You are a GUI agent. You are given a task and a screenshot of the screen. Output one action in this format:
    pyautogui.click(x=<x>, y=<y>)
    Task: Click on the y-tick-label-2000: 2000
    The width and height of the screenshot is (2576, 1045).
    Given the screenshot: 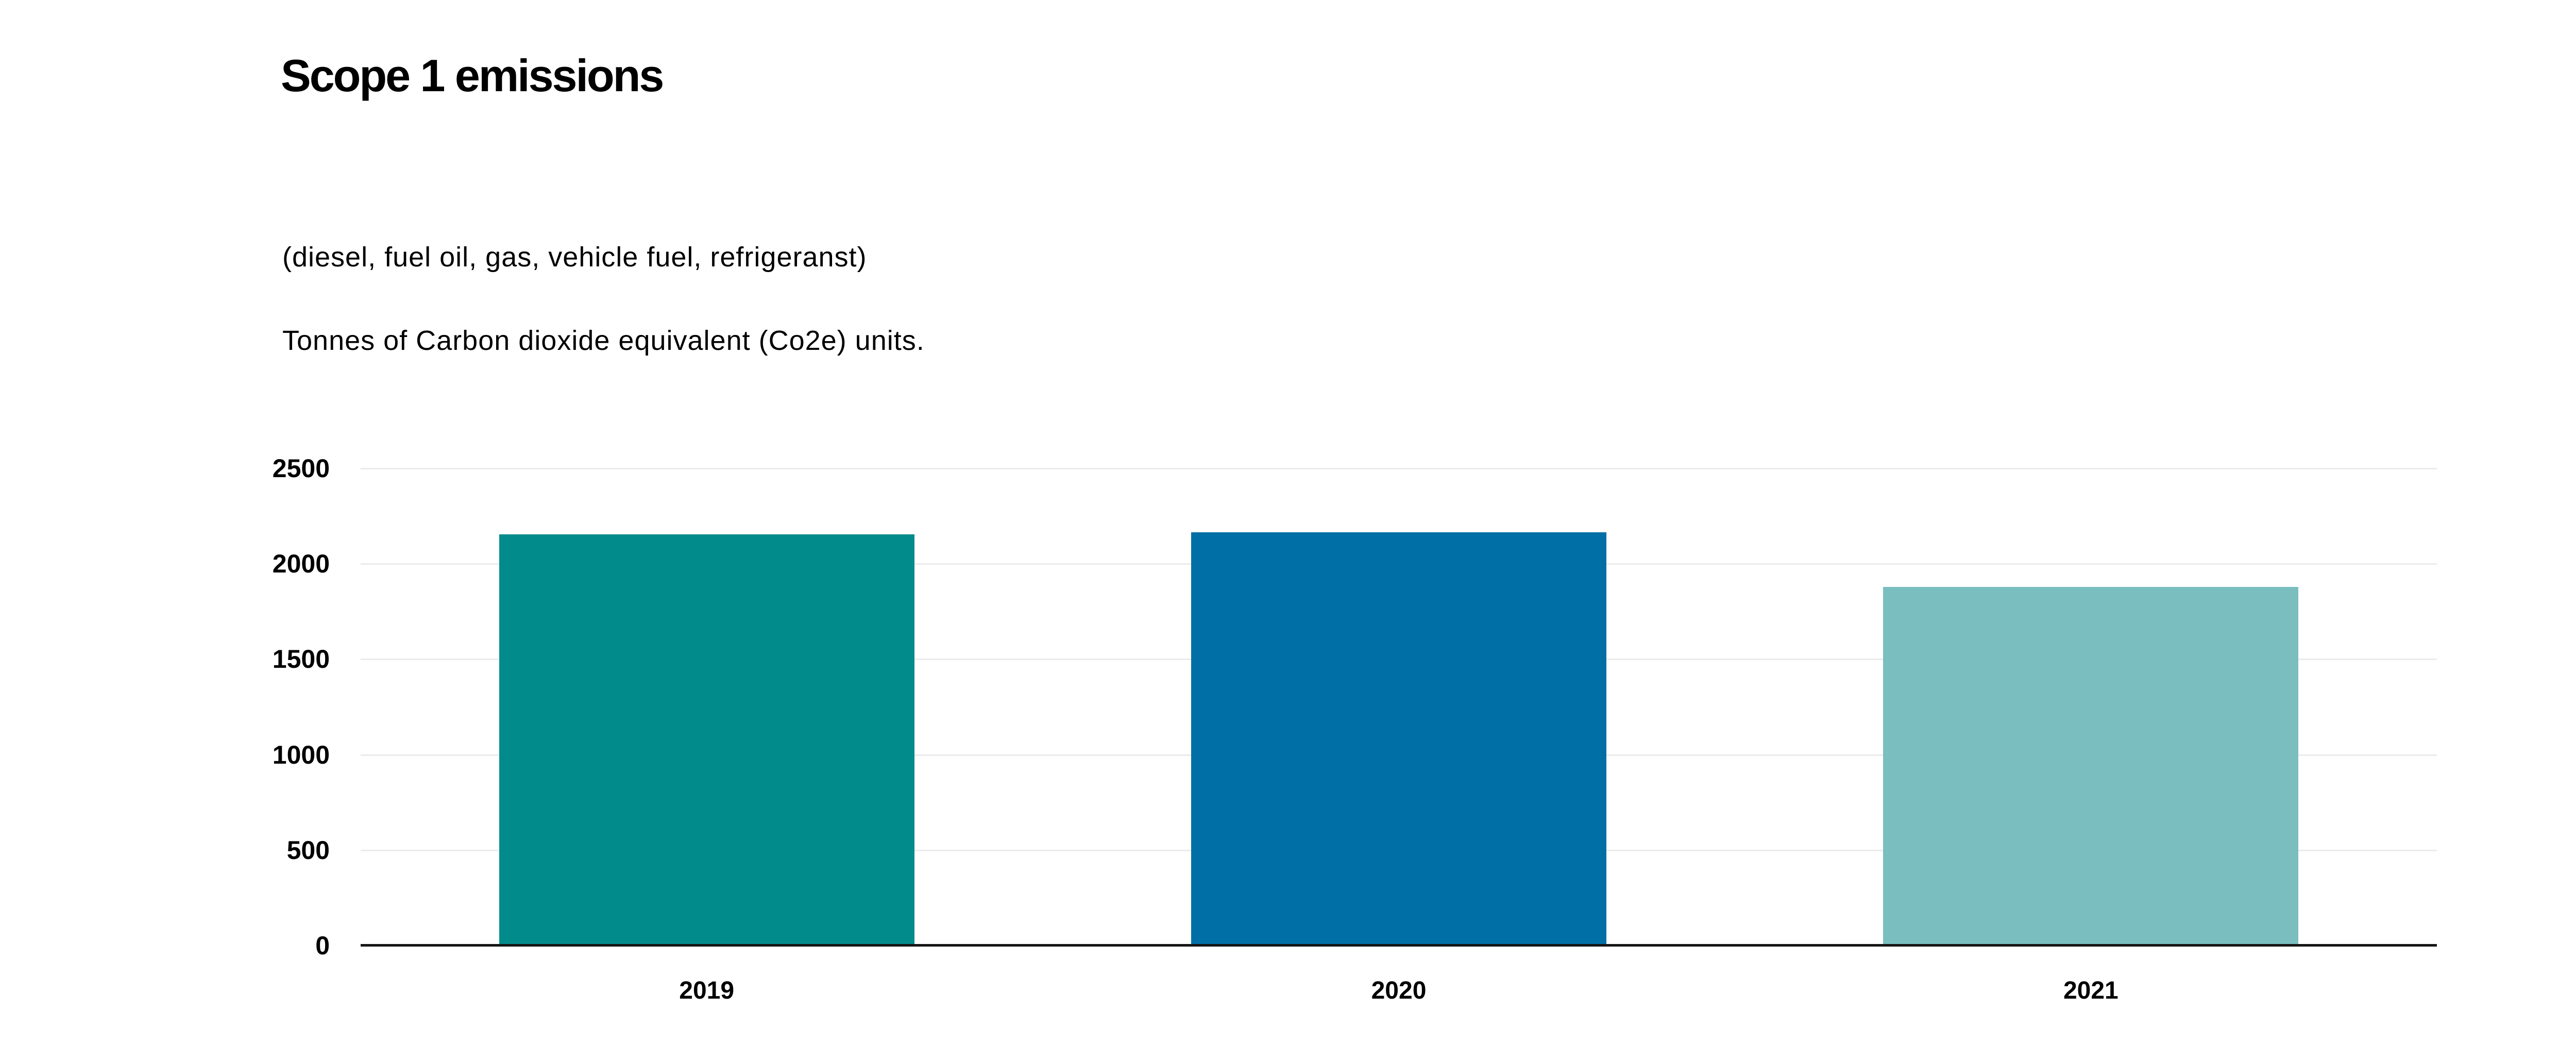 What is the action you would take?
    pyautogui.click(x=301, y=564)
    